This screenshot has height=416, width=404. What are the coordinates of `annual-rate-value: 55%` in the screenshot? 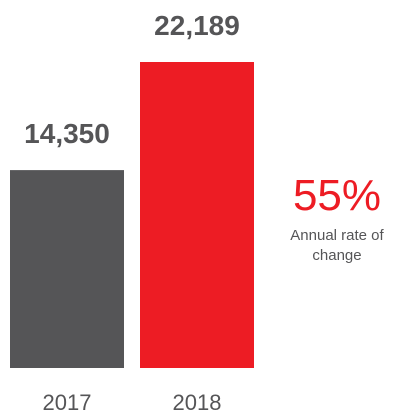 It's located at (337, 195).